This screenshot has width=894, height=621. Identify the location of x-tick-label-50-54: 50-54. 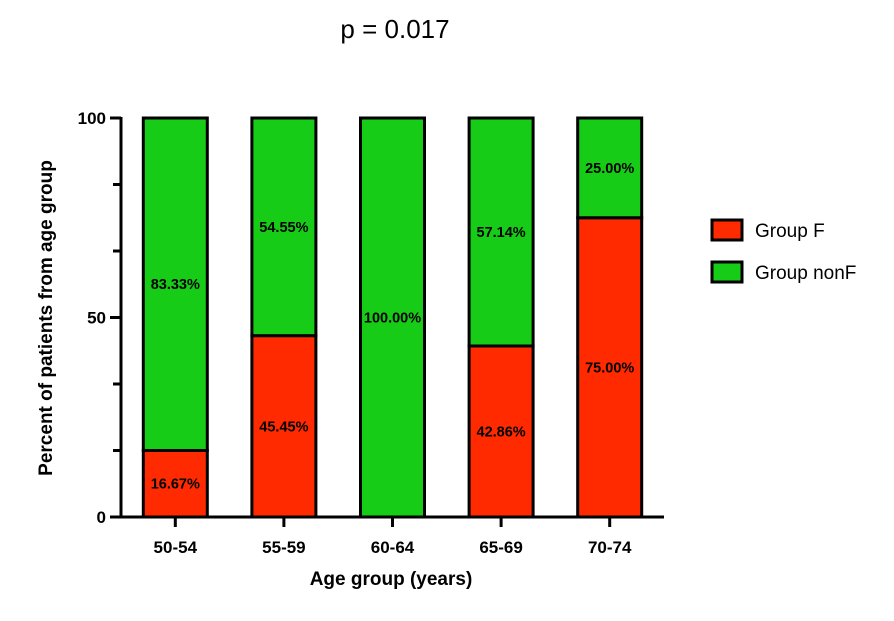
(176, 547).